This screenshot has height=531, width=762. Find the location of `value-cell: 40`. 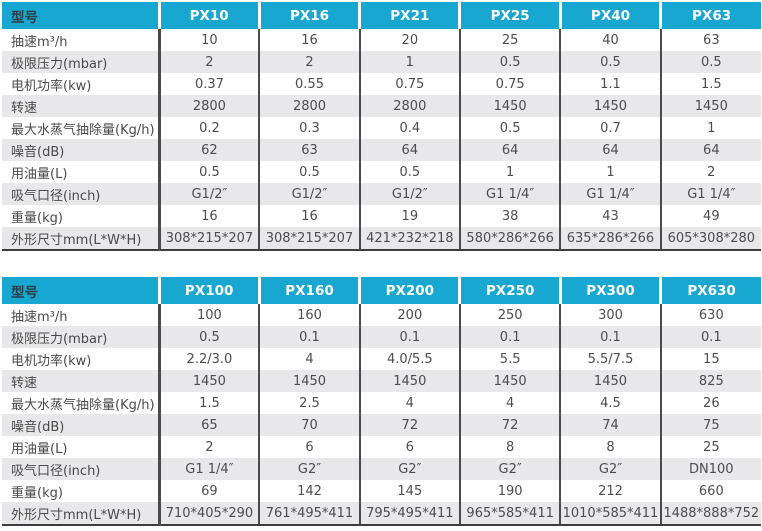

value-cell: 40 is located at coordinates (610, 40).